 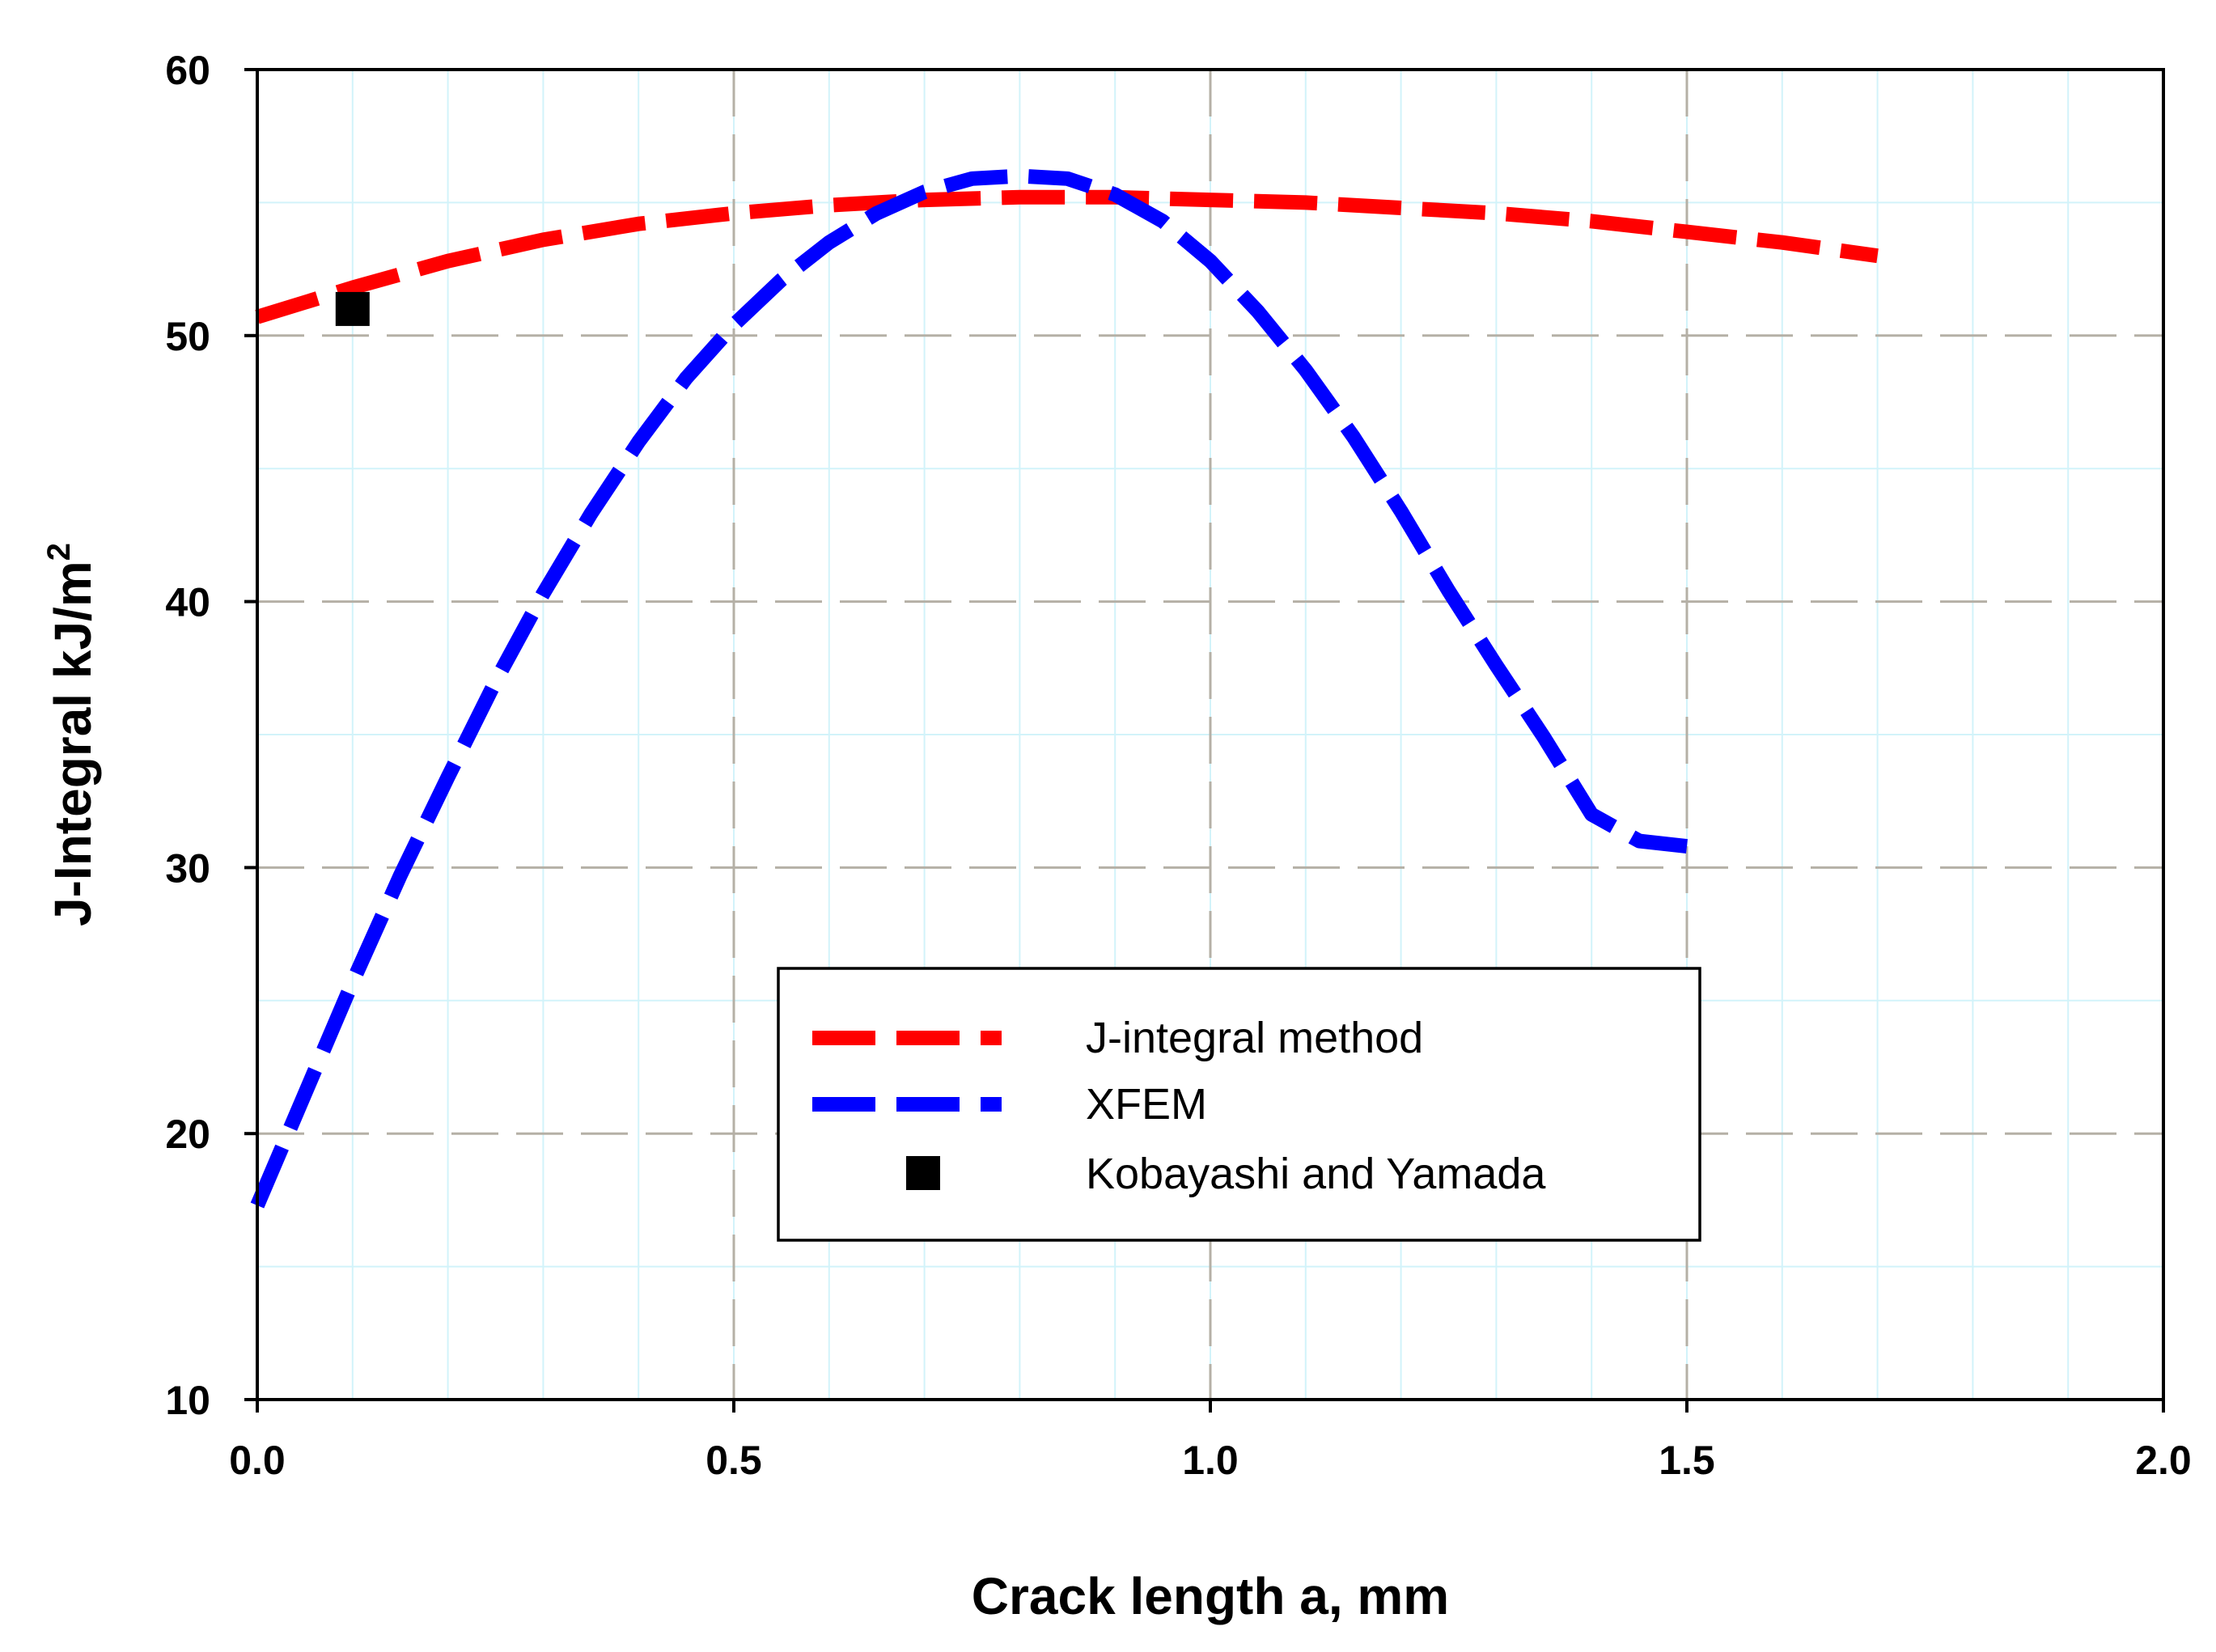 What do you see at coordinates (187, 602) in the screenshot?
I see `y-tick-label: 40` at bounding box center [187, 602].